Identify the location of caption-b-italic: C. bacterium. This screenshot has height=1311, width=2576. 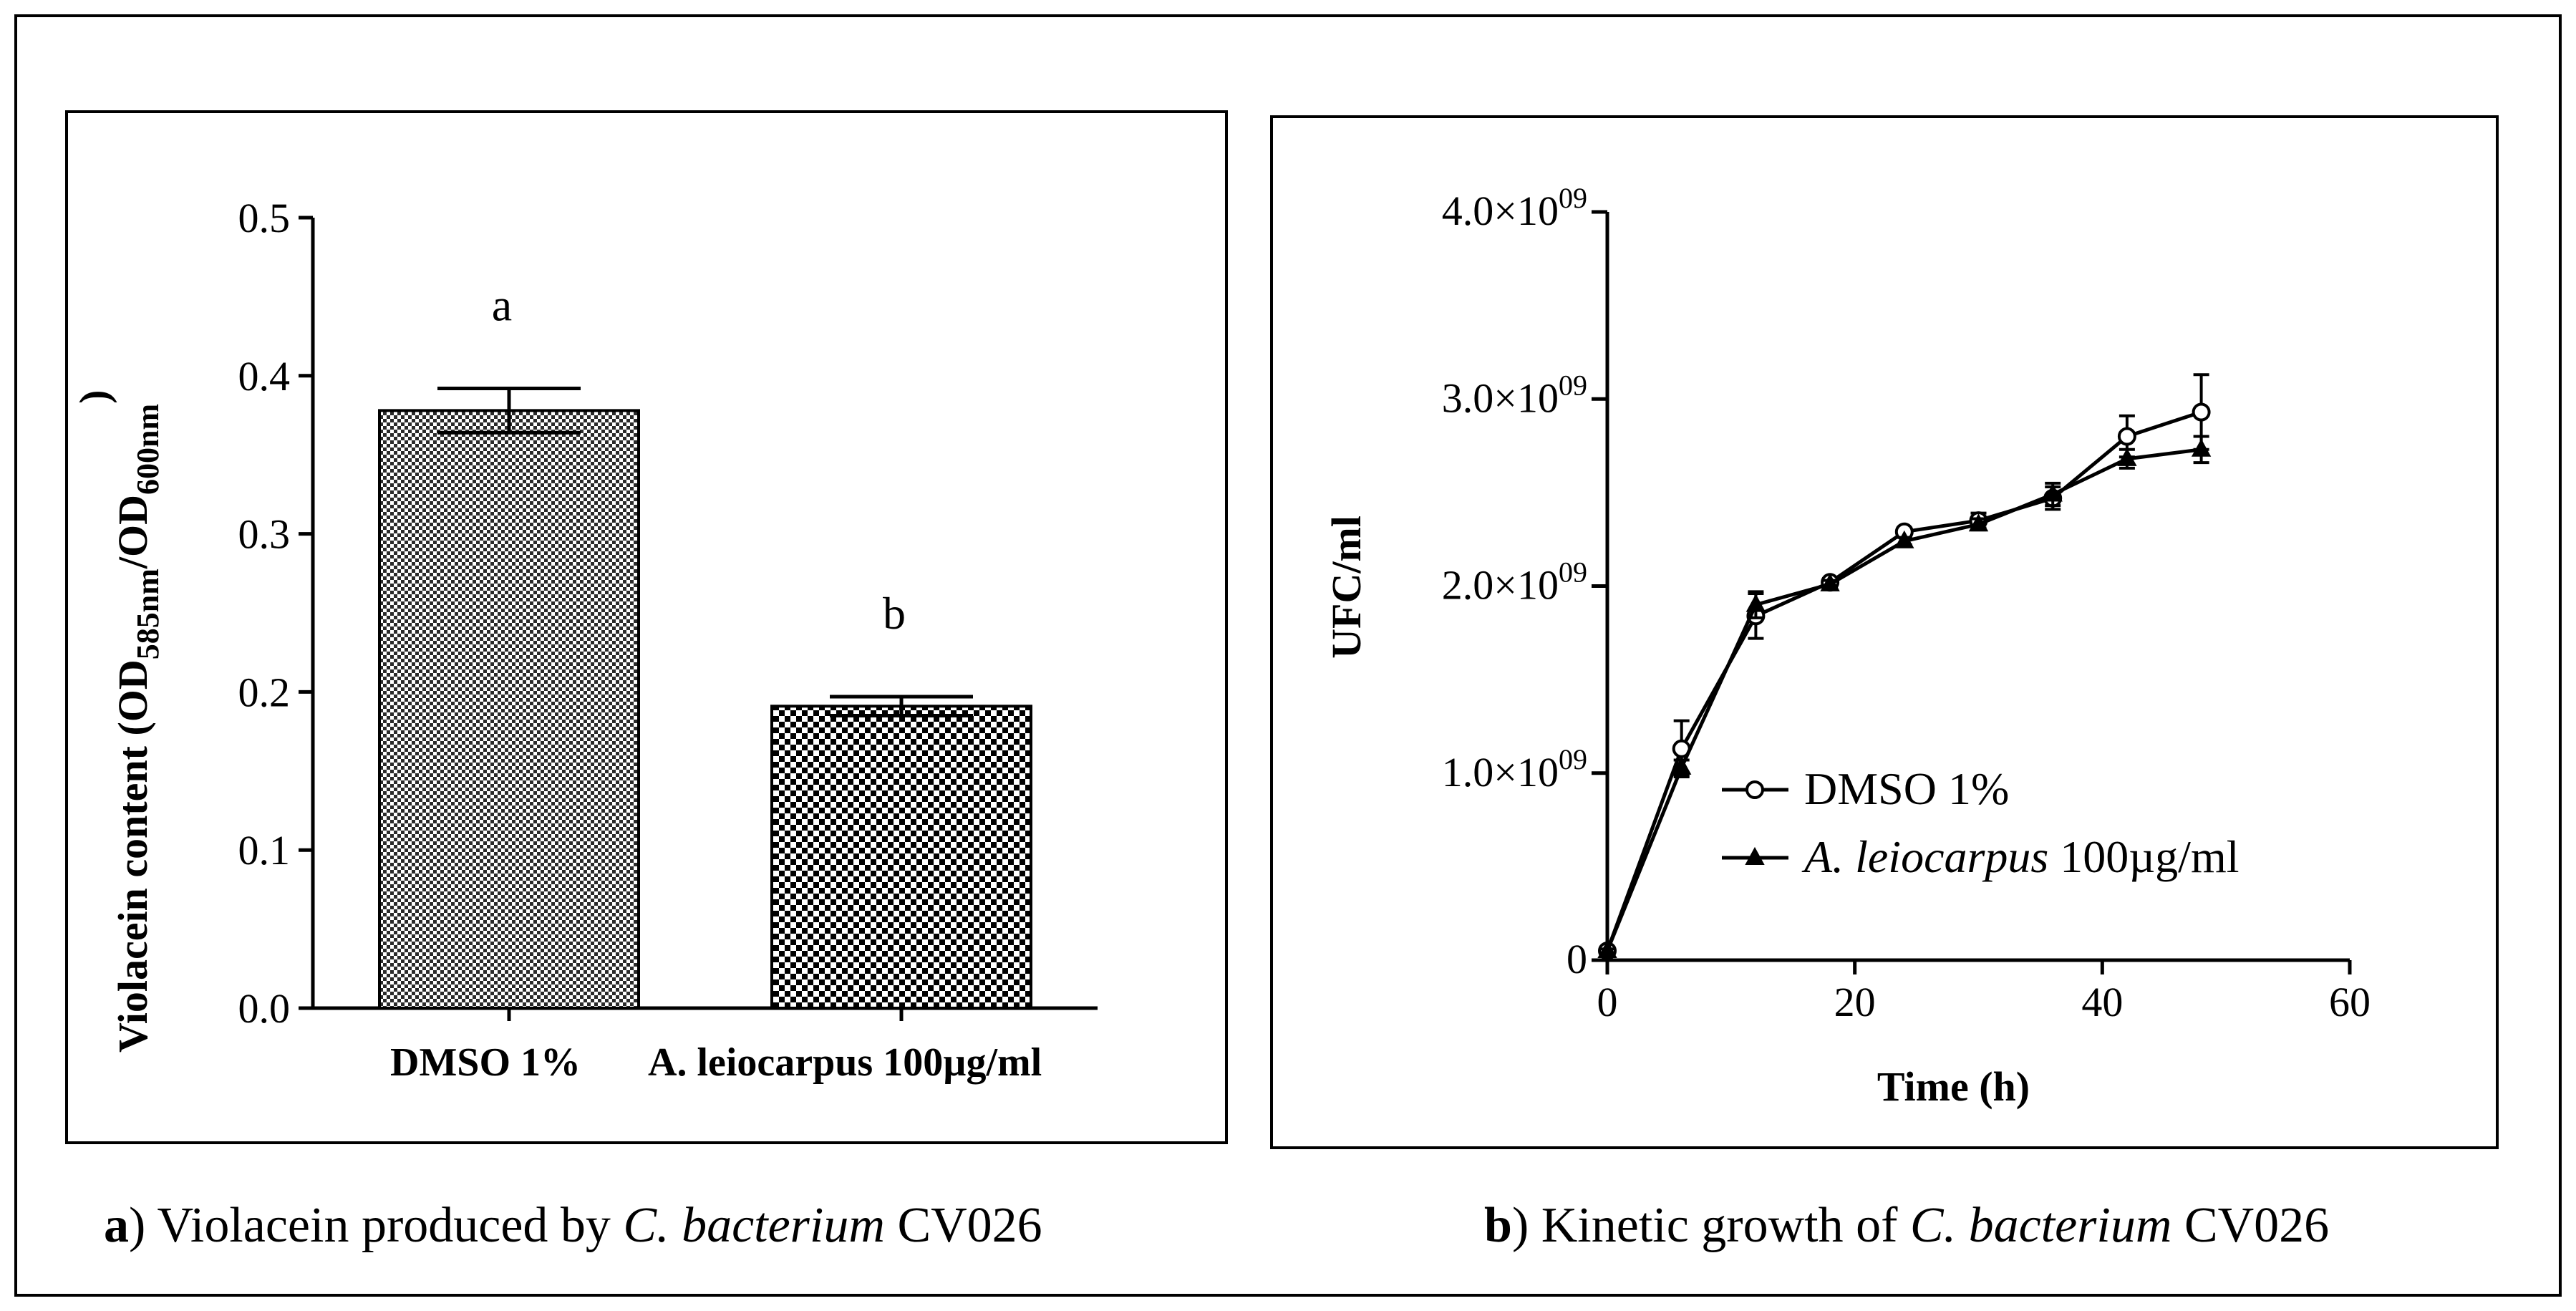
(2040, 1225).